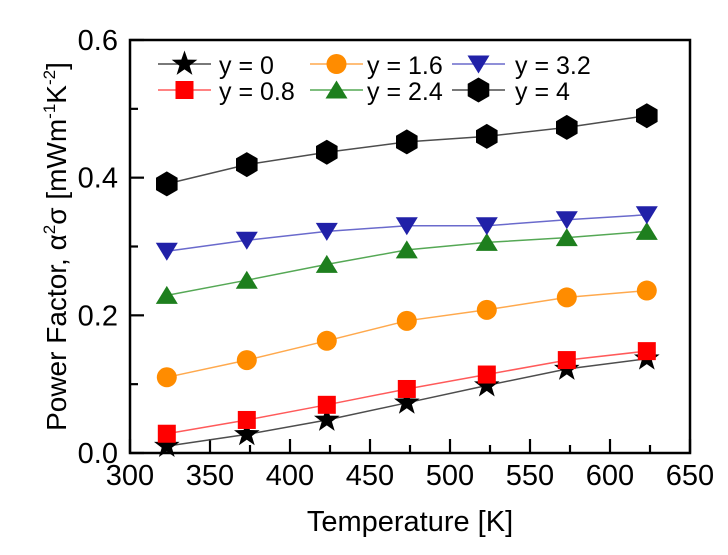  What do you see at coordinates (690, 476) in the screenshot?
I see `x-tick-label: 650` at bounding box center [690, 476].